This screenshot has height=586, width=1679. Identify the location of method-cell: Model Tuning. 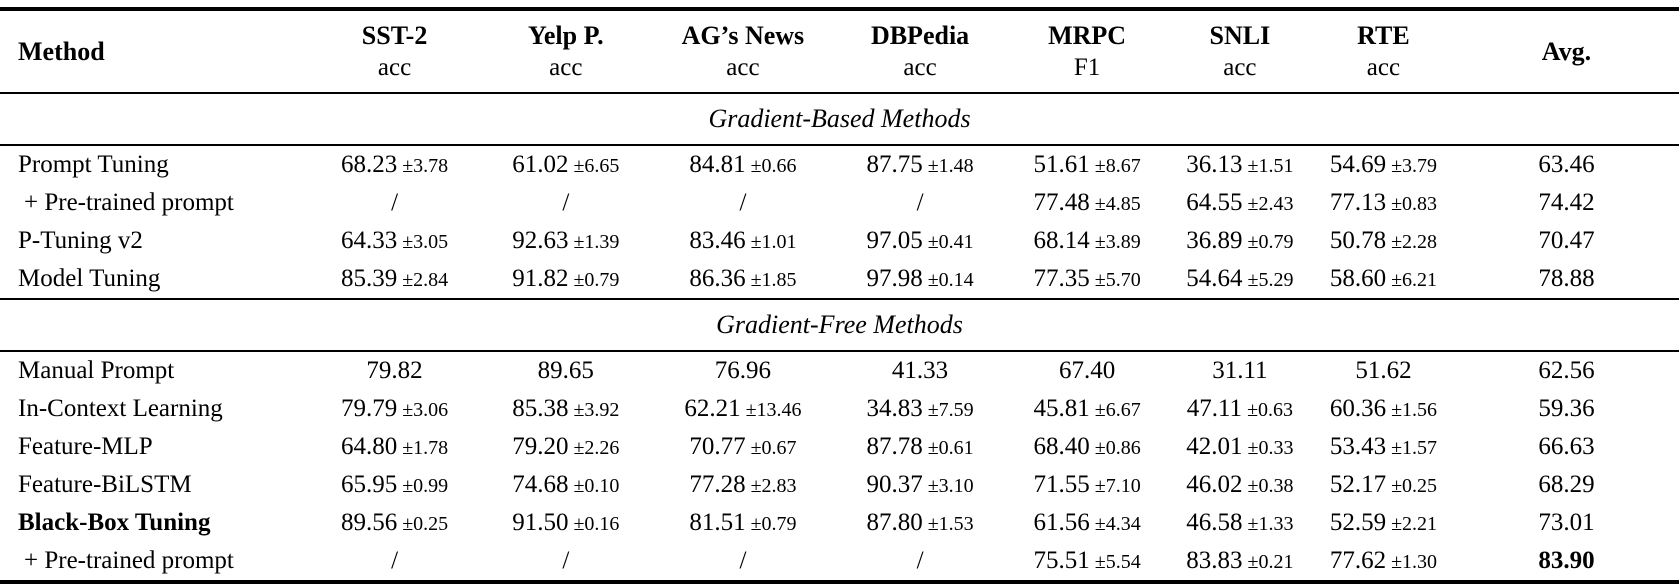
(89, 278).